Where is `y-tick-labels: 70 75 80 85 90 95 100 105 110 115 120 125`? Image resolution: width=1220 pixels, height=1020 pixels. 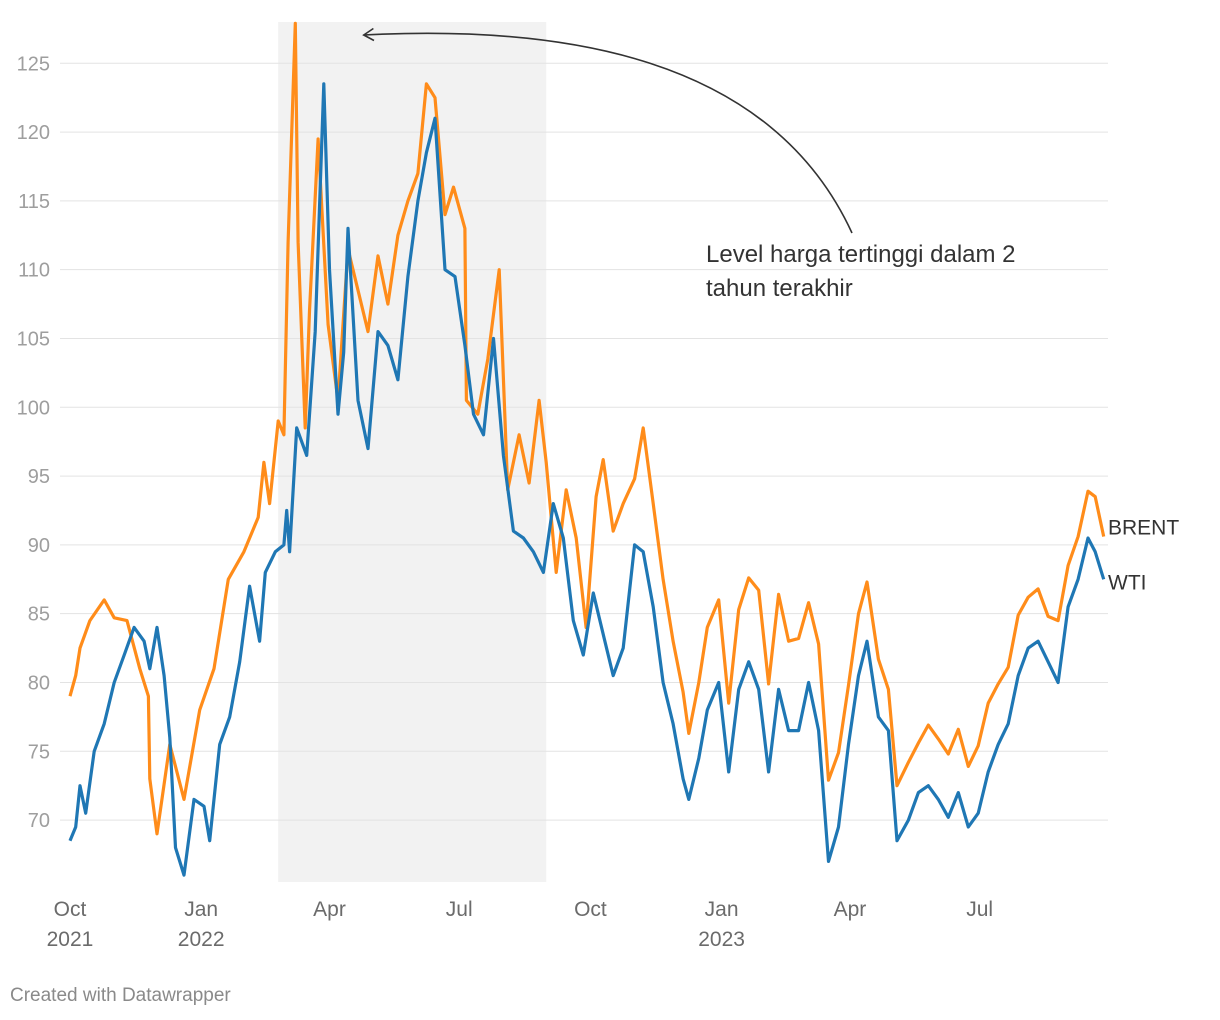
y-tick-labels: 70 75 80 85 90 95 100 105 110 115 120 125 is located at coordinates (33, 442).